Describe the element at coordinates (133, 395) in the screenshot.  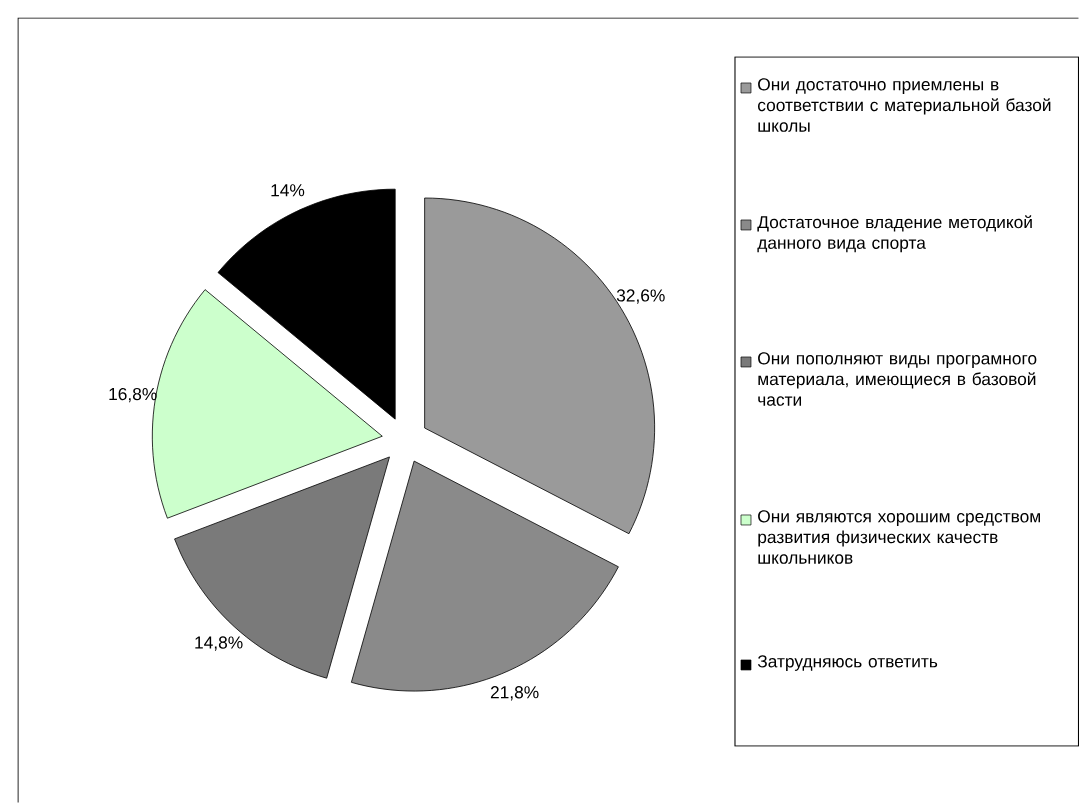
I see `data-label: 16,8%` at that location.